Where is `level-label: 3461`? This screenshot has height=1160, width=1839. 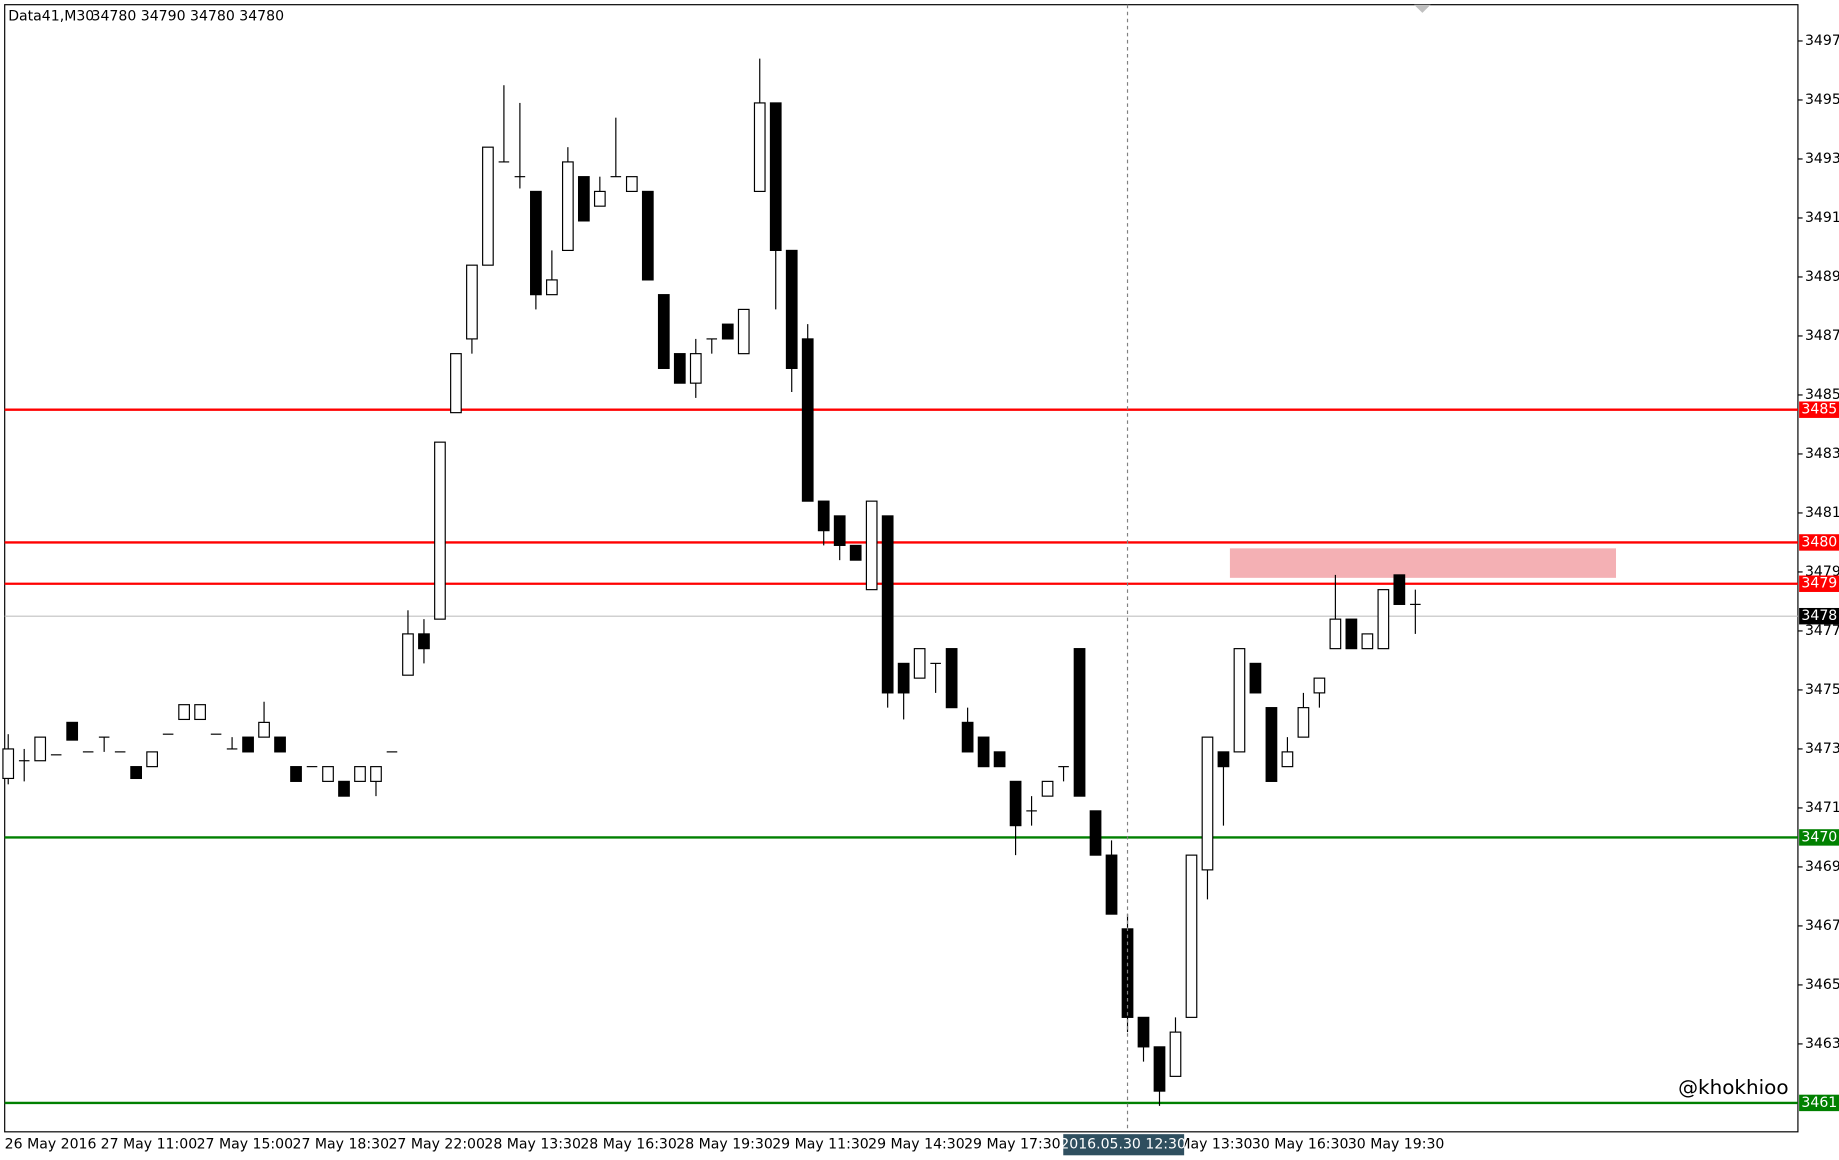 level-label: 3461 is located at coordinates (1819, 1103).